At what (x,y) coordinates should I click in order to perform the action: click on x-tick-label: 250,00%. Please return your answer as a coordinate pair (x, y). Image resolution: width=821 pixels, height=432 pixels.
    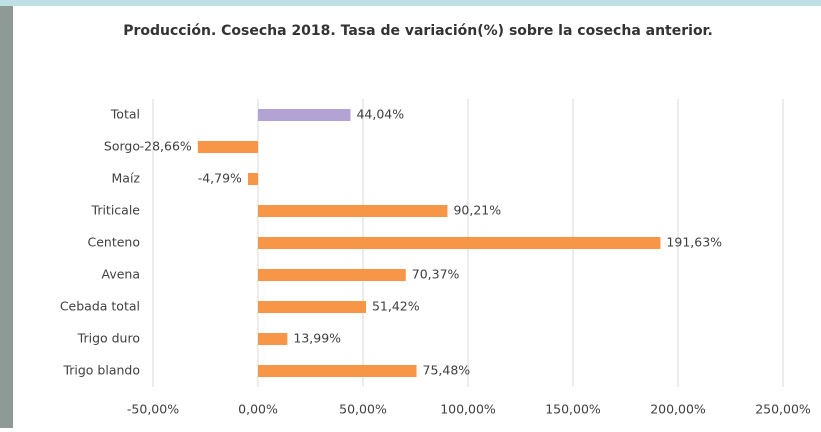
    Looking at the image, I should click on (783, 409).